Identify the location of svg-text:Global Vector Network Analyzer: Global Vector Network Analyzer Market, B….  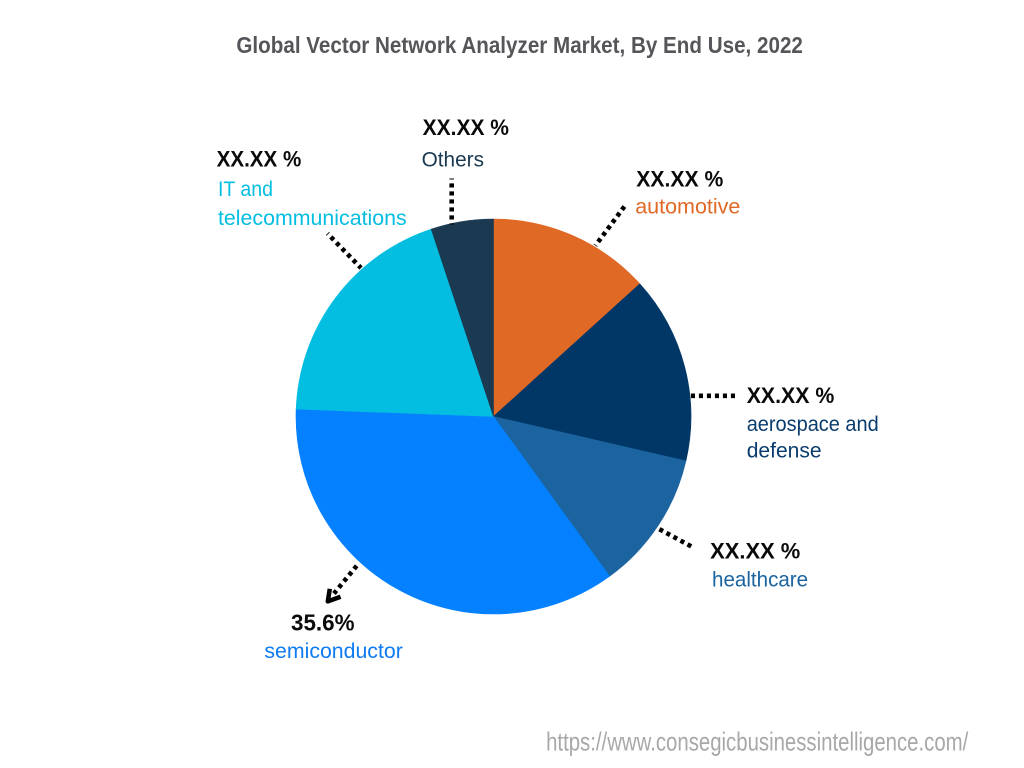
(519, 45).